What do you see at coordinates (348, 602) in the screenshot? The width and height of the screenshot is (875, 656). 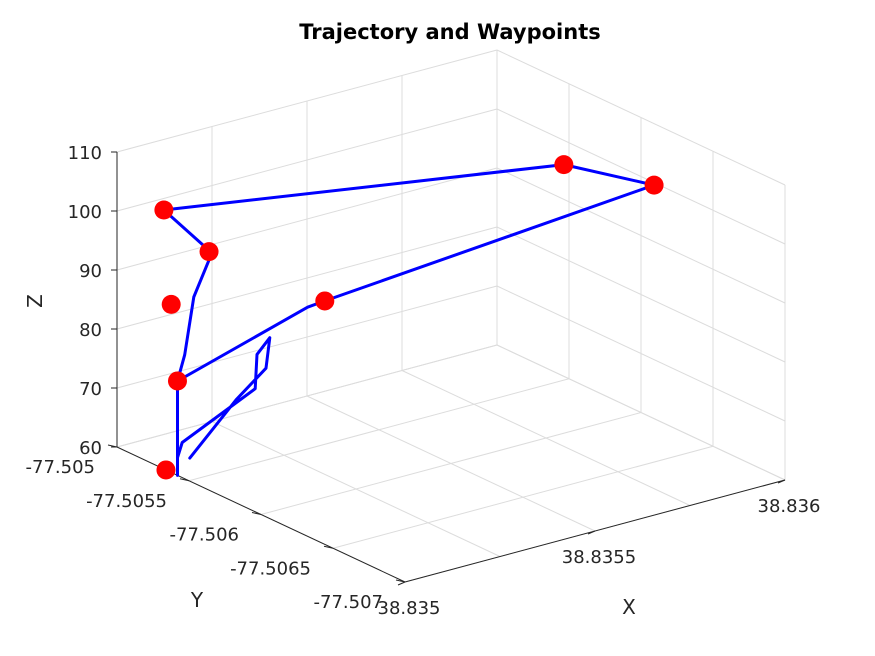 I see `y-tick-label: -77.507` at bounding box center [348, 602].